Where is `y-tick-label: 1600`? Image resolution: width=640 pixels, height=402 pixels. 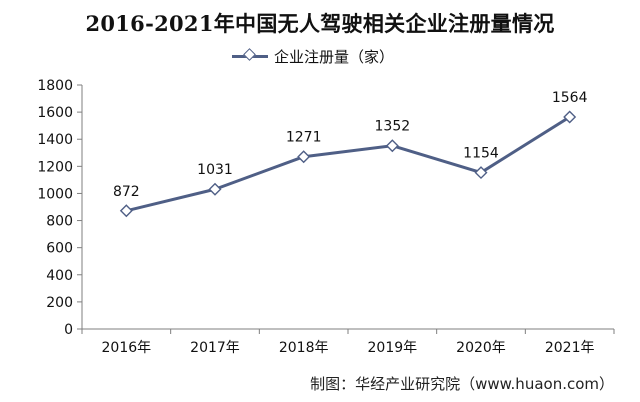 y-tick-label: 1600 is located at coordinates (55, 113).